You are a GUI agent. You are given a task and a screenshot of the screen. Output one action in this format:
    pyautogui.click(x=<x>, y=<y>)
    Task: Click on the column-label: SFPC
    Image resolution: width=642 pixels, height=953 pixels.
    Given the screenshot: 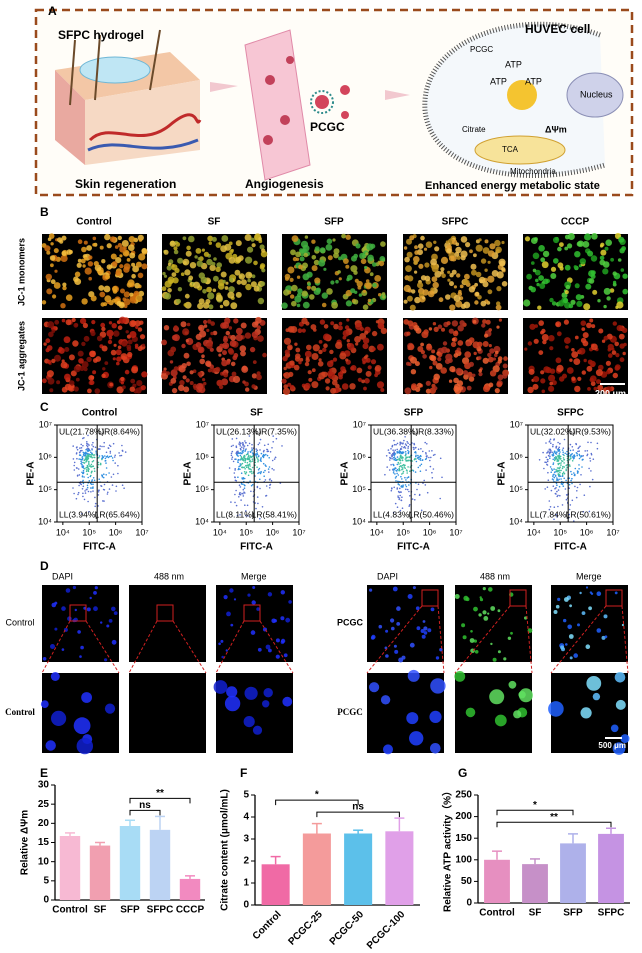 What is the action you would take?
    pyautogui.click(x=455, y=222)
    